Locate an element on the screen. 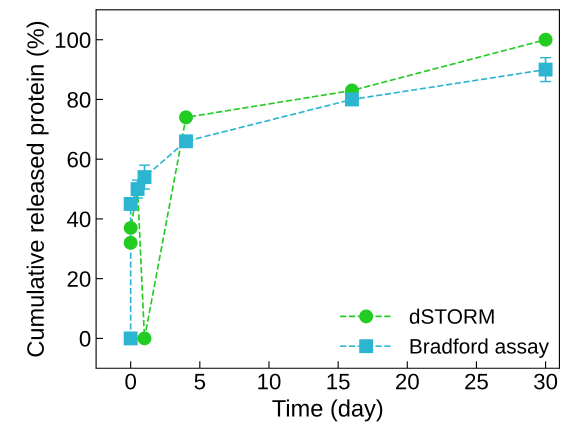  x-tick-label: 10 is located at coordinates (269, 382).